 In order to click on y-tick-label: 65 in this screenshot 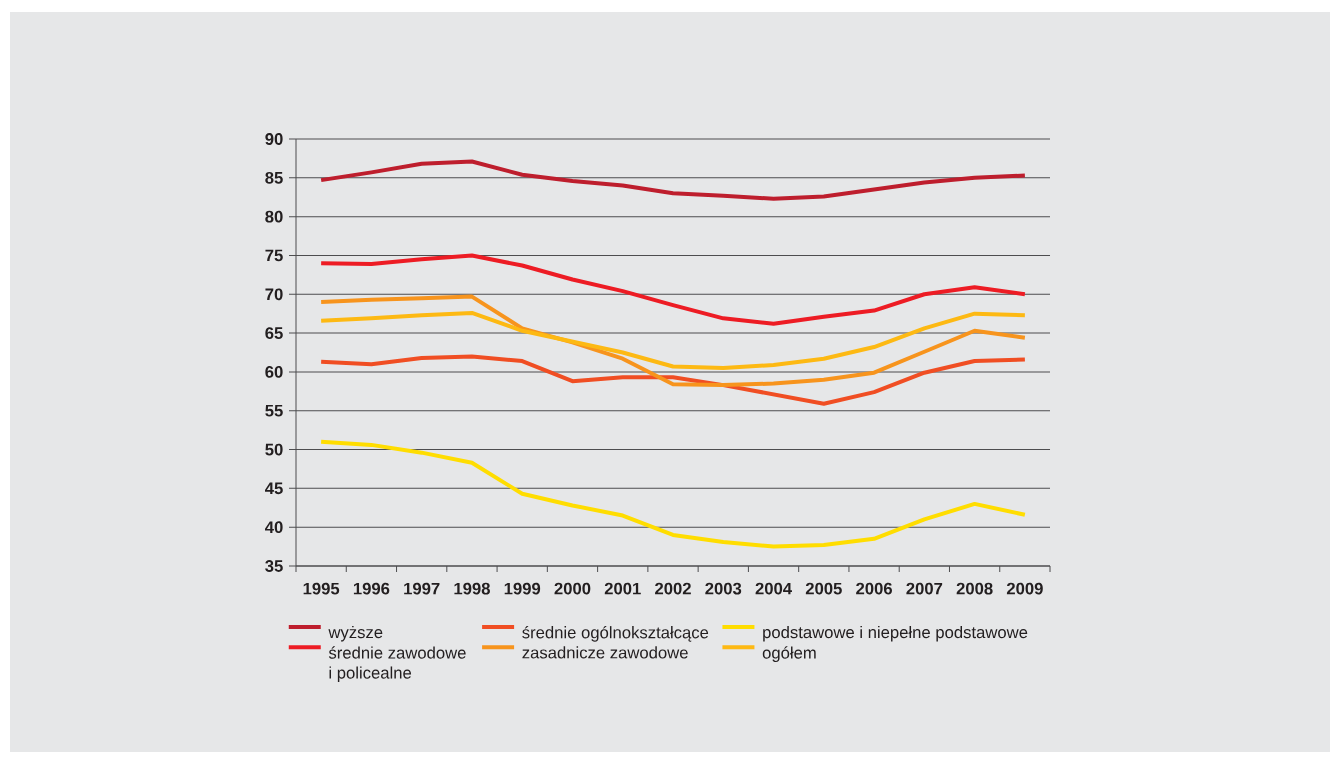, I will do `click(274, 333)`.